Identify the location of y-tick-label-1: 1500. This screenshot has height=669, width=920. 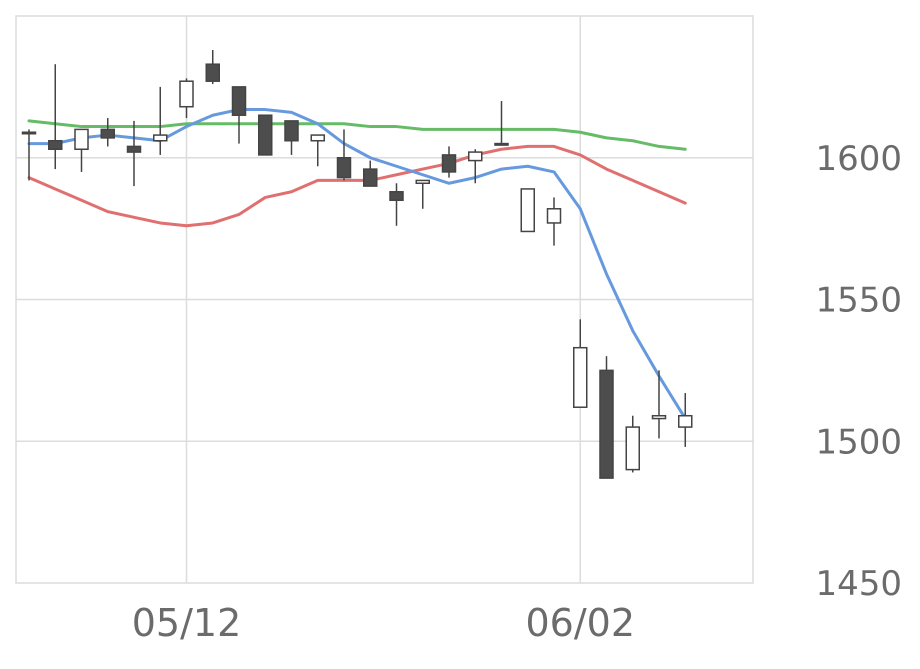
(858, 442).